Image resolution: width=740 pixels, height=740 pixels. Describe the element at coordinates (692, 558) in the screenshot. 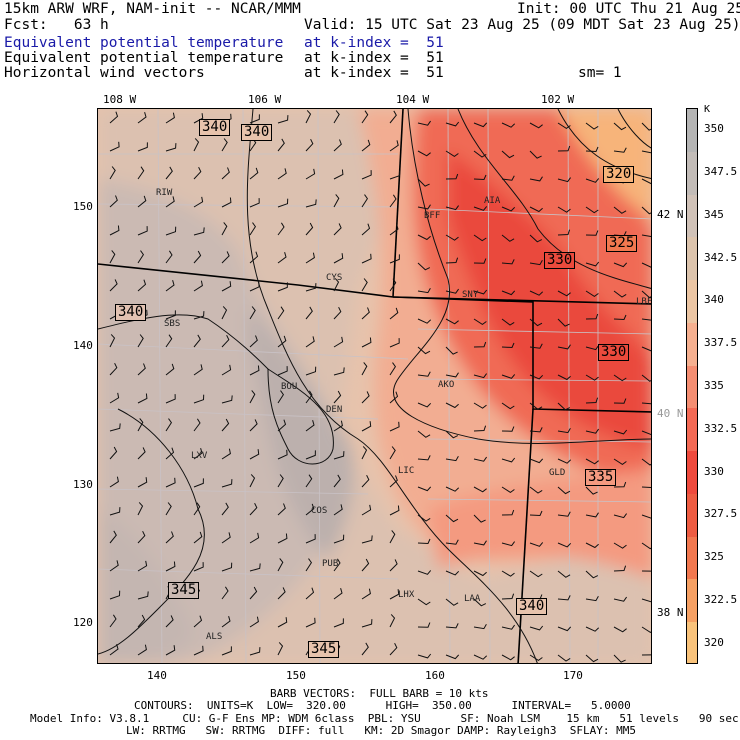

I see `colorbar-segment` at that location.